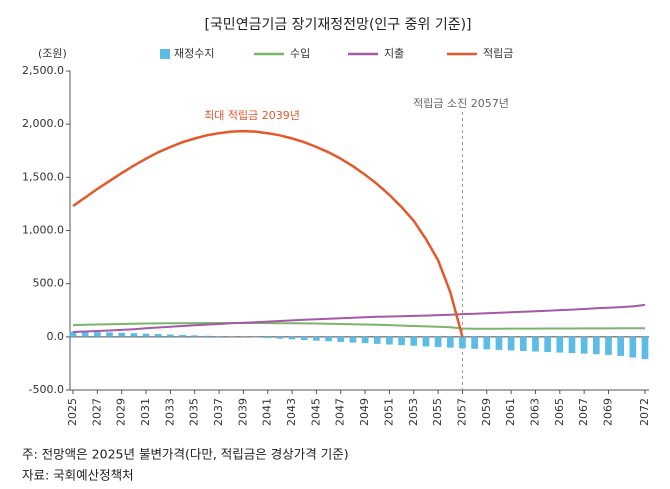  Describe the element at coordinates (300, 53) in the screenshot. I see `legend-label: 수입` at that location.